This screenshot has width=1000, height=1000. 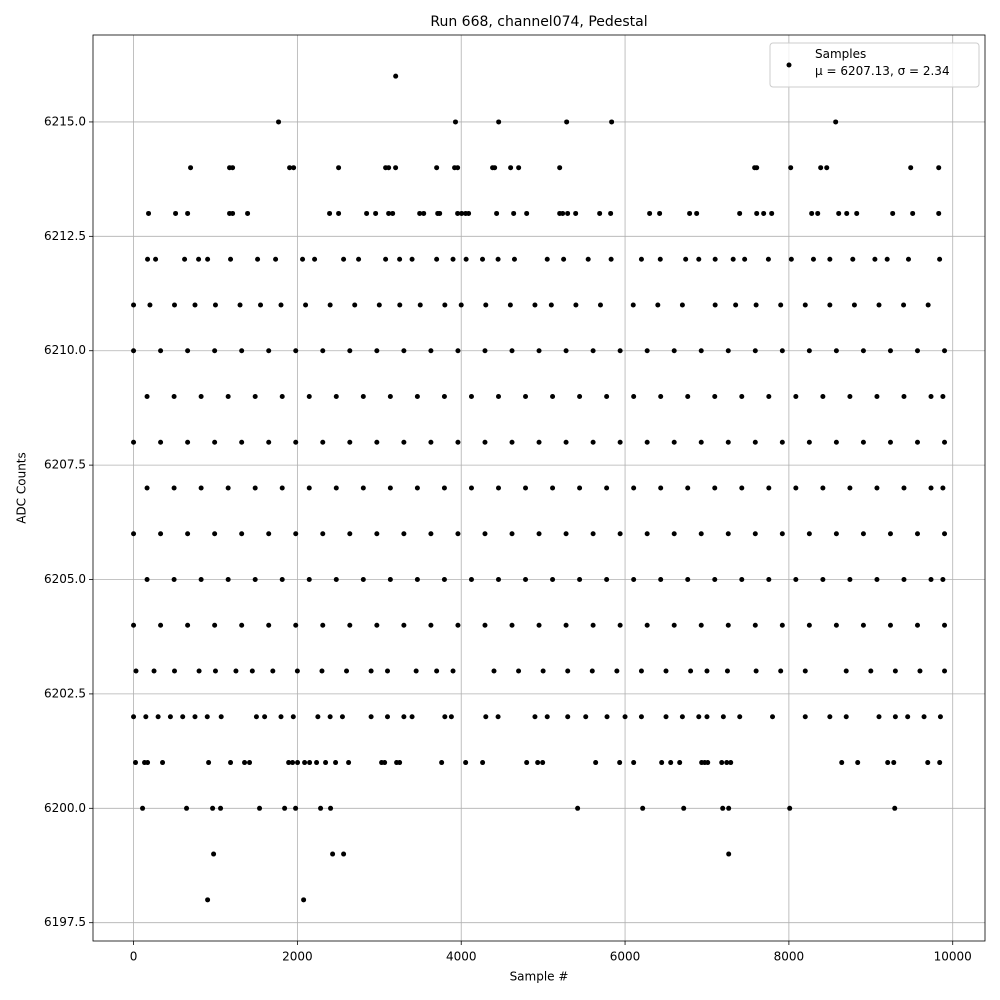 I want to click on y-tick-label: 6197.5, so click(x=65, y=922).